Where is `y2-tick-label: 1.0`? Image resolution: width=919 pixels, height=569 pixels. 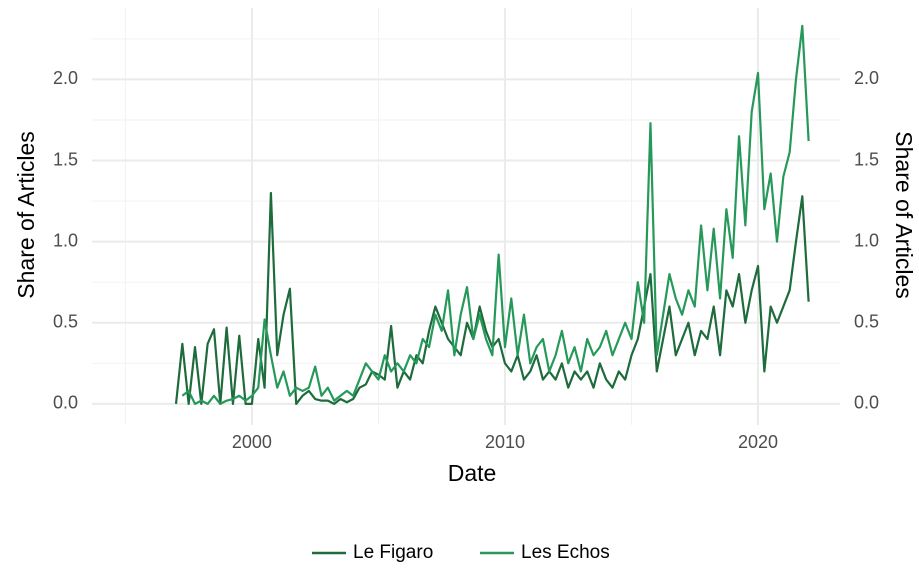
y2-tick-label: 1.0 is located at coordinates (866, 240).